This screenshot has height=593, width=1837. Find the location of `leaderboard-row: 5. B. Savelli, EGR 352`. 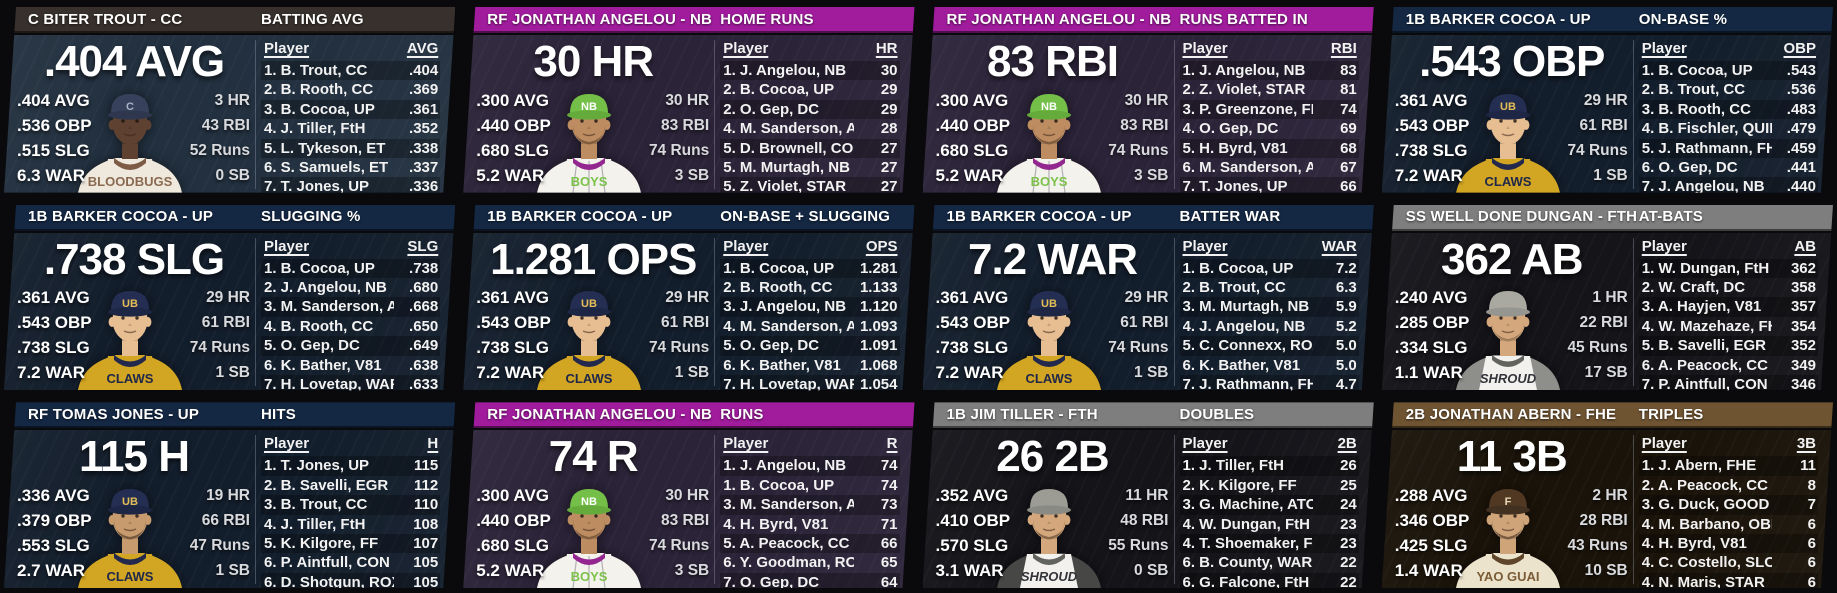

leaderboard-row: 5. B. Savelli, EGR 352 is located at coordinates (1728, 345).